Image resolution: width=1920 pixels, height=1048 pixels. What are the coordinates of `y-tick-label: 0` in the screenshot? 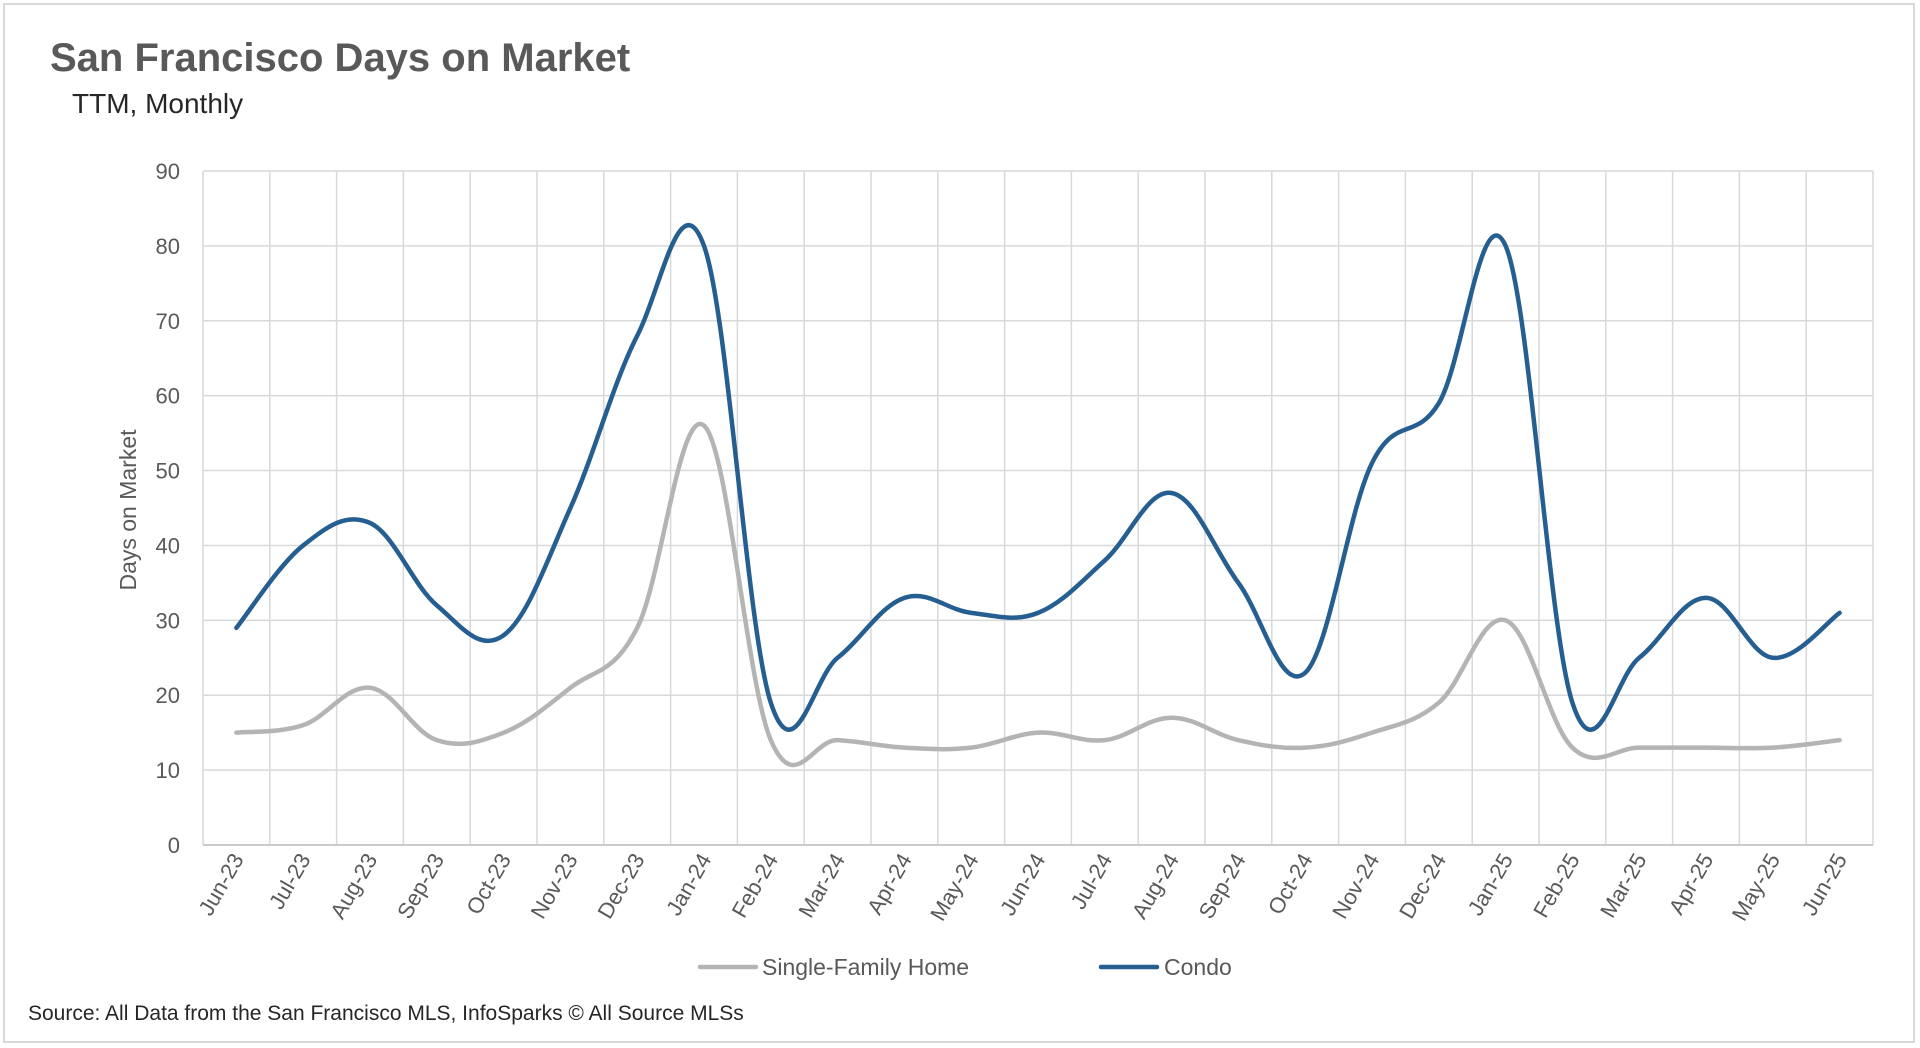 It's located at (174, 845).